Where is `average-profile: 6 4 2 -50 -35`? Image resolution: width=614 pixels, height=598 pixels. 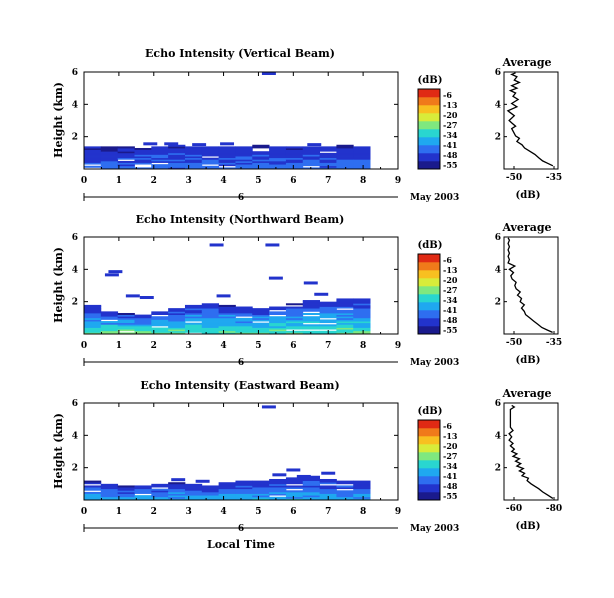
average-profile: 6 4 2 -50 -35 is located at coordinates (528, 125).